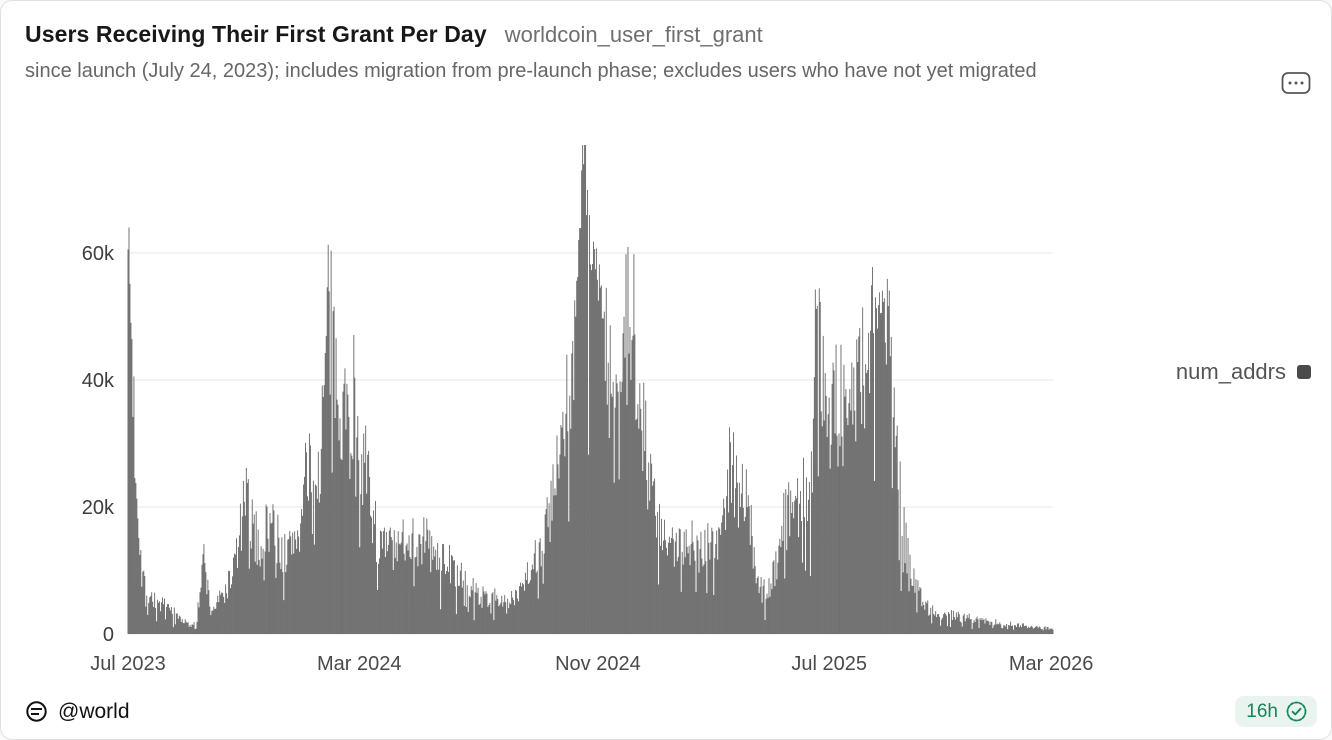  What do you see at coordinates (98, 508) in the screenshot?
I see `svg-text: 20k` at bounding box center [98, 508].